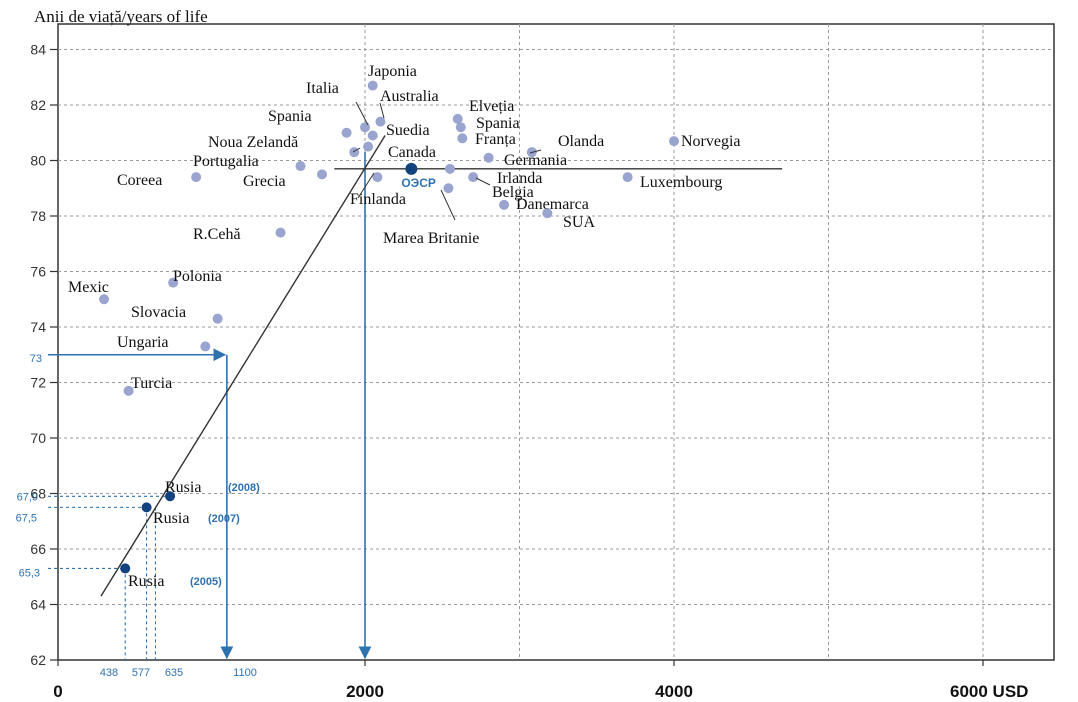  What do you see at coordinates (139, 180) in the screenshot?
I see `point-label: Coreea` at bounding box center [139, 180].